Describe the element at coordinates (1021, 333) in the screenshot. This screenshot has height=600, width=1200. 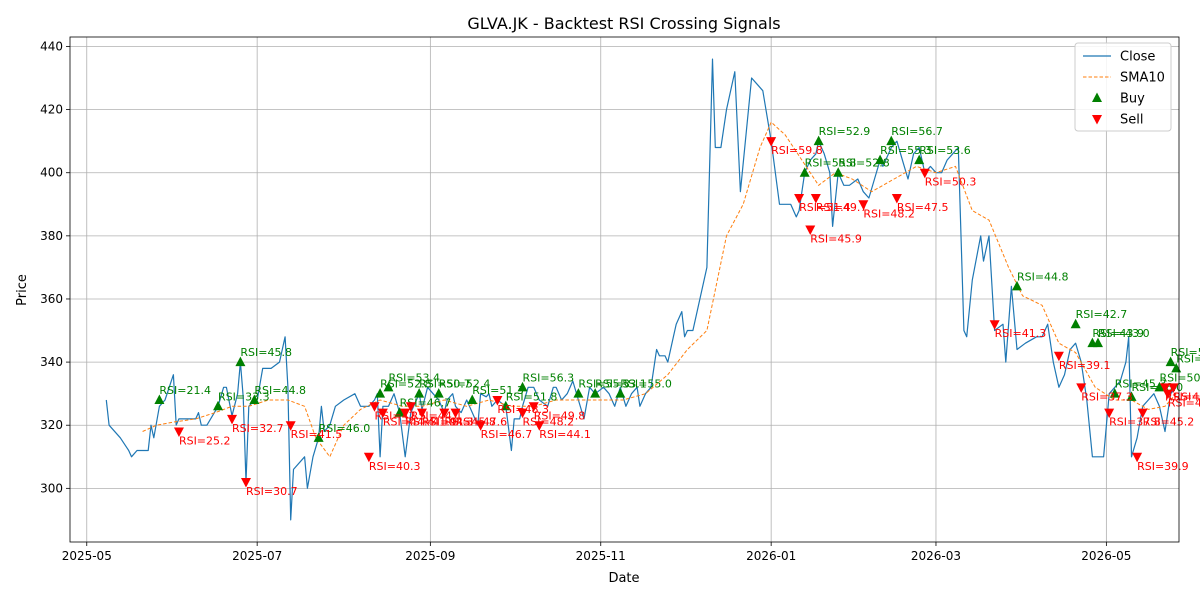
I see `sell-rsi-label: RSI=41.3` at that location.